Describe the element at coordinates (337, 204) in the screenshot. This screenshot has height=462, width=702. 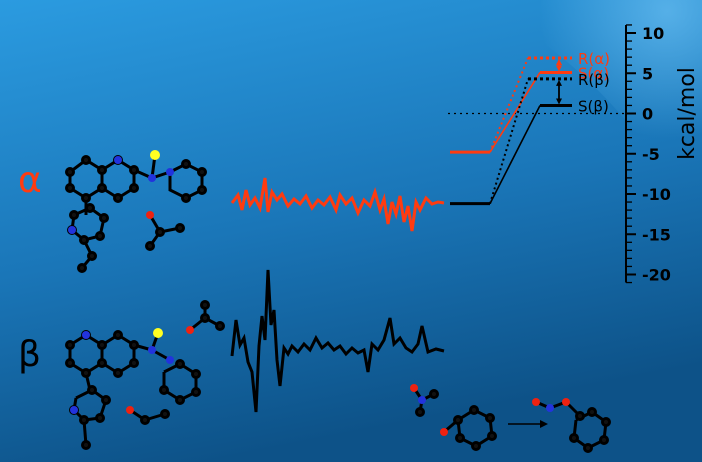
I see `alpha-trace` at that location.